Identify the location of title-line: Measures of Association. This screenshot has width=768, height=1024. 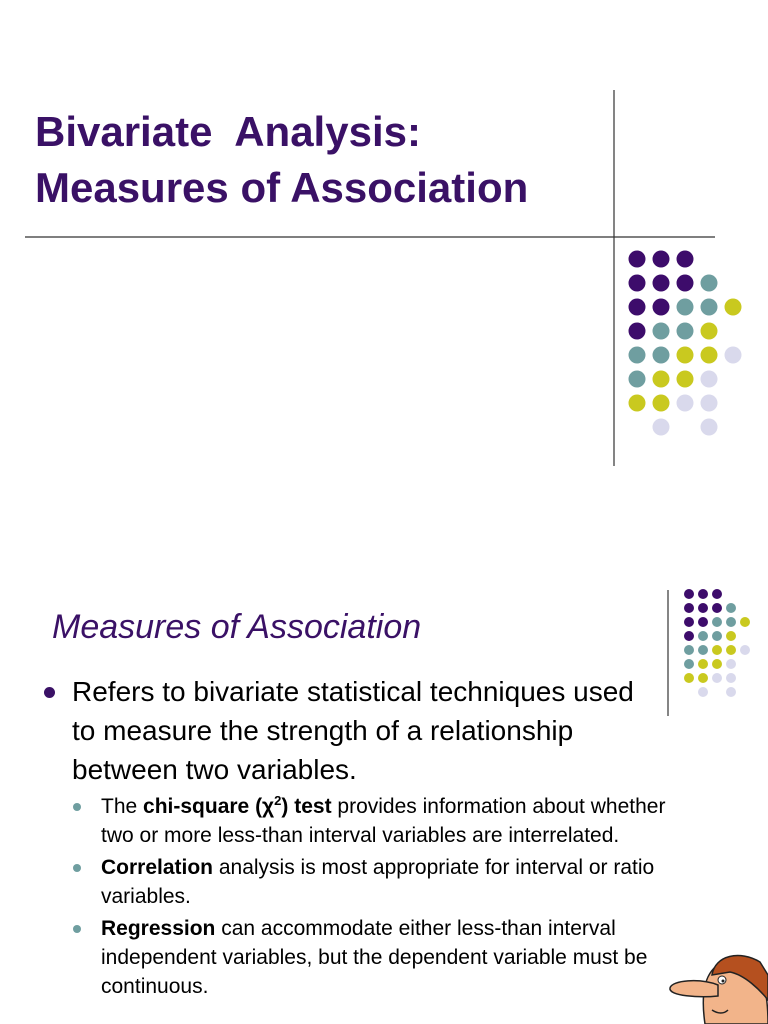
(282, 187).